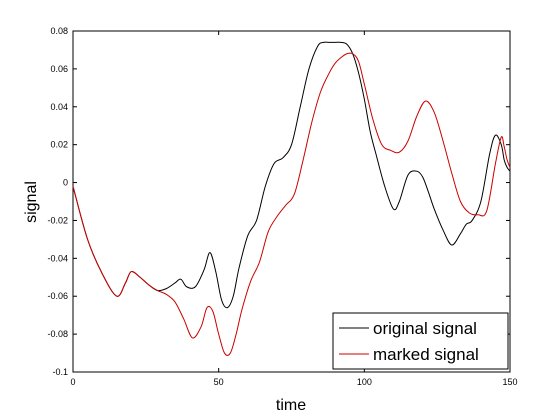  What do you see at coordinates (59, 145) in the screenshot?
I see `y-tick-label: 0.02` at bounding box center [59, 145].